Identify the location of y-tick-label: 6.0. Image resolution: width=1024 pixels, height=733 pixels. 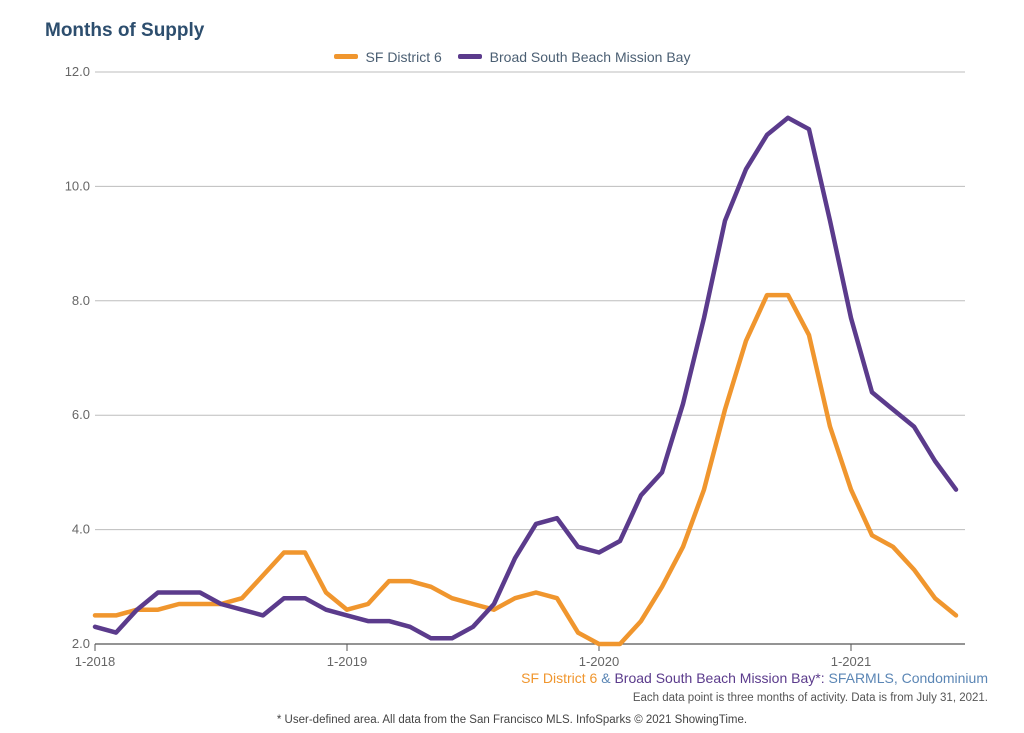
(81, 414).